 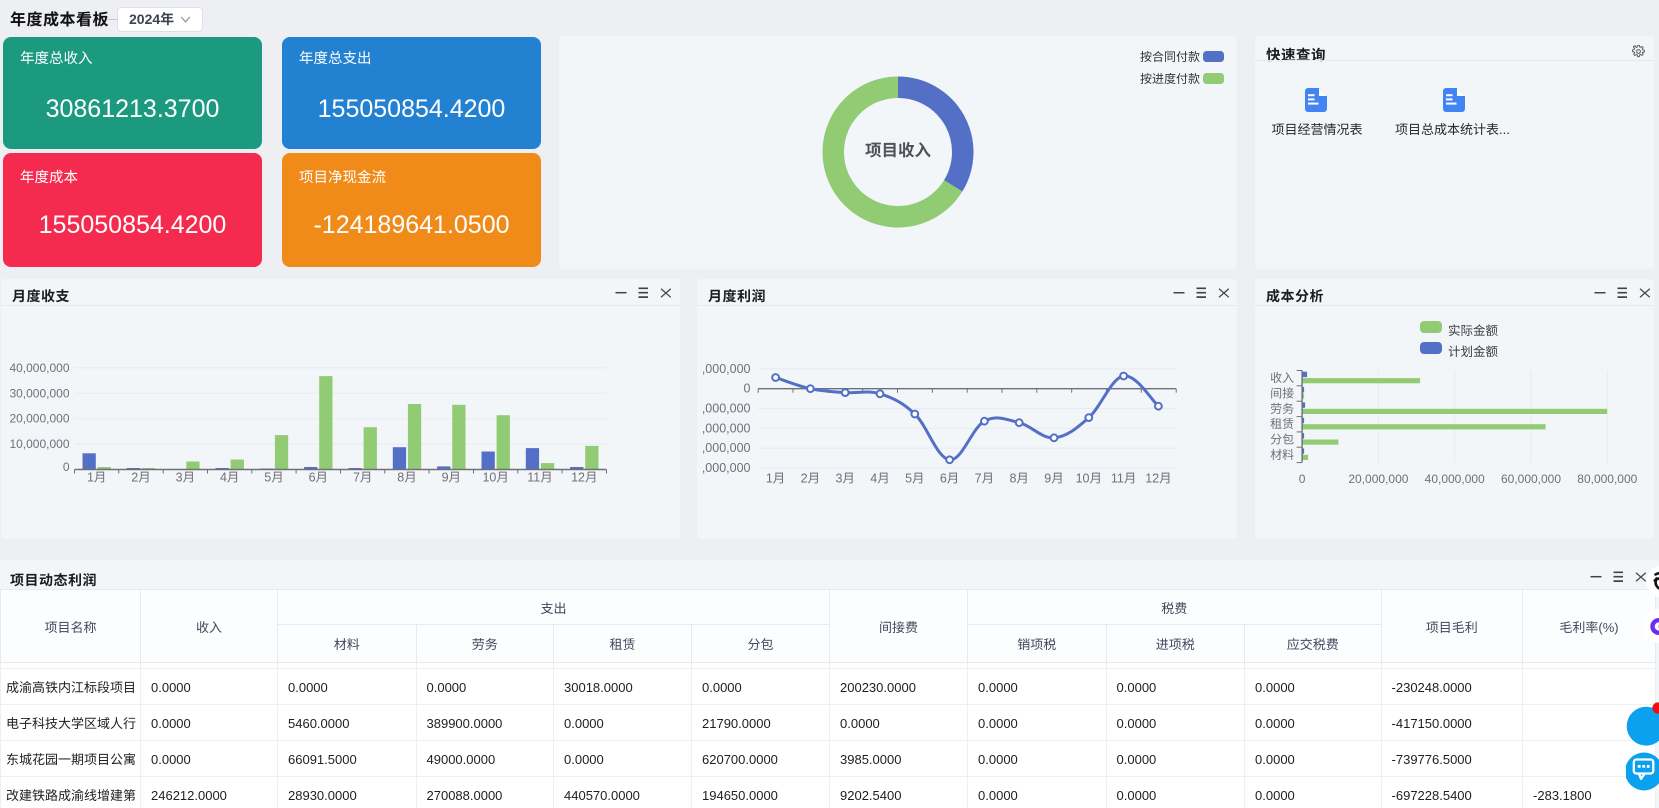 I want to click on svg-text: 分包, so click(x=1282, y=439).